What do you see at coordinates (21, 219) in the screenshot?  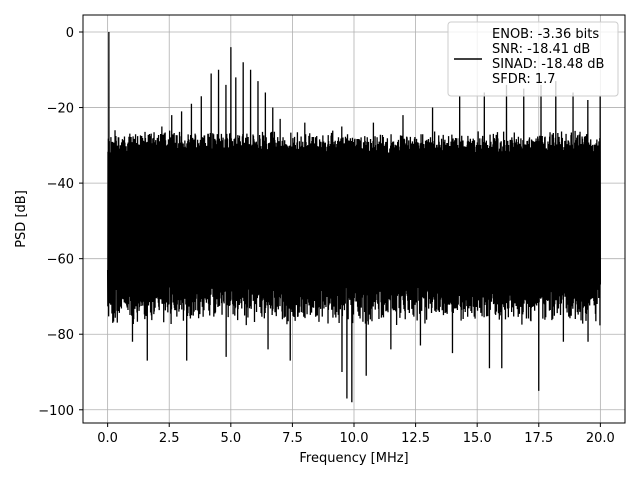 I see `y-axis-label: PSD [dB]` at bounding box center [21, 219].